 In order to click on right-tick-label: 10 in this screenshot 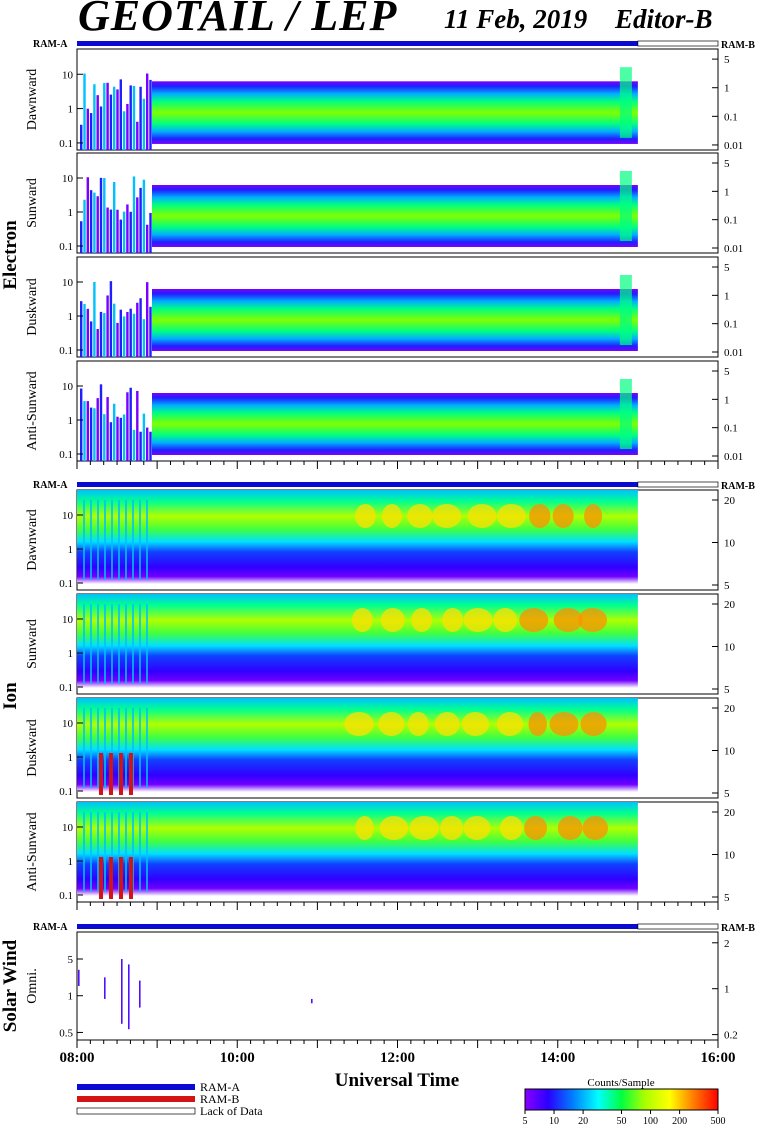, I will do `click(730, 856)`.